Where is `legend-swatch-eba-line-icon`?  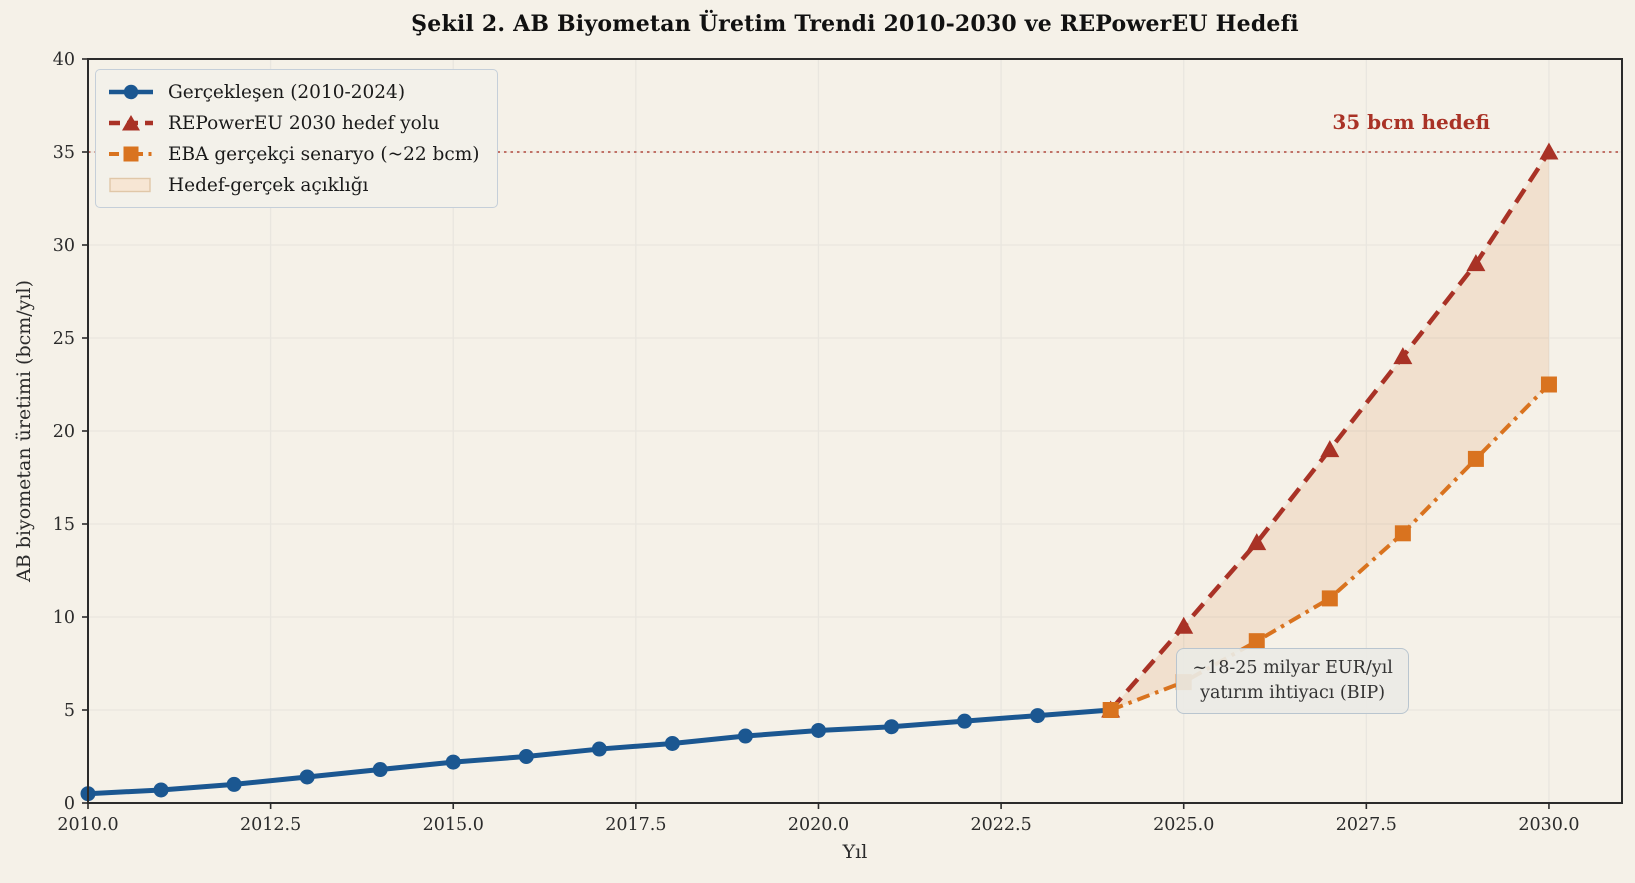 legend-swatch-eba-line-icon is located at coordinates (131, 154).